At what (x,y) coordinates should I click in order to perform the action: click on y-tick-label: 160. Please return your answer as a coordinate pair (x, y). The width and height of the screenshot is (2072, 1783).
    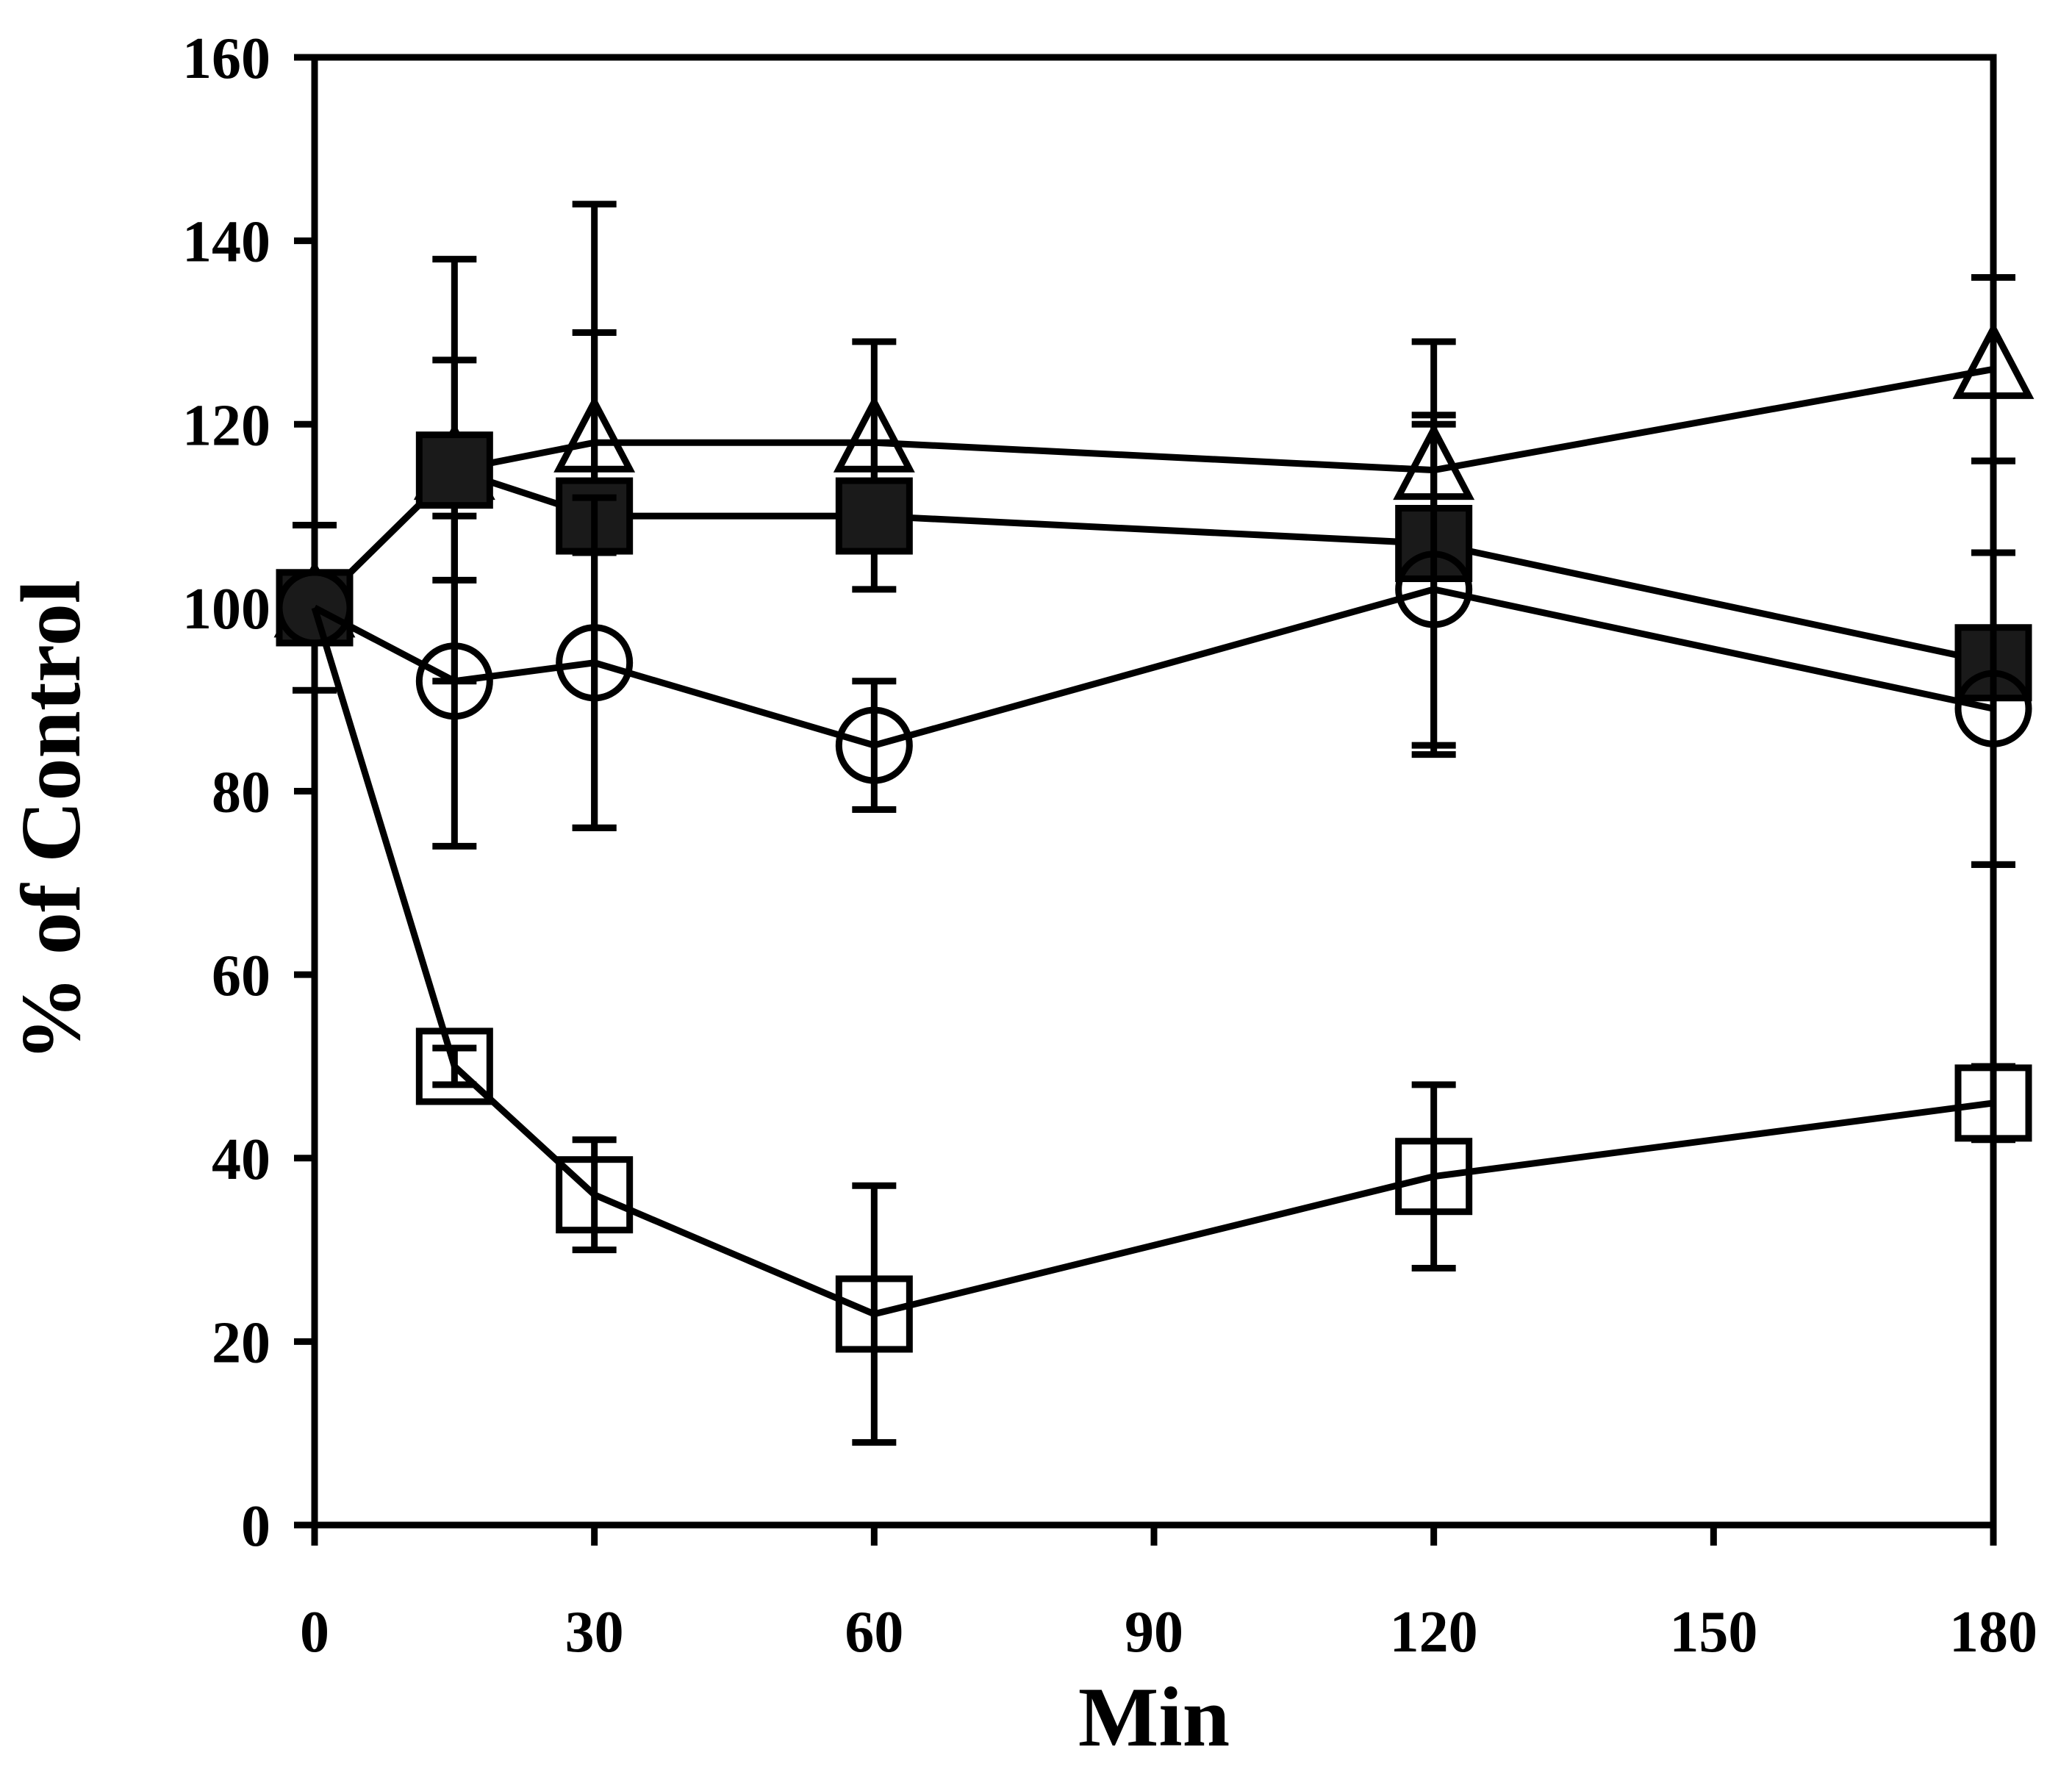
    Looking at the image, I should click on (226, 58).